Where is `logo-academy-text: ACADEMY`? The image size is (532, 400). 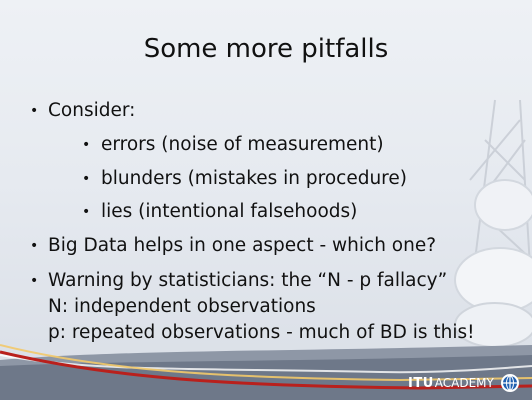
logo-academy-text: ACADEMY is located at coordinates (464, 383).